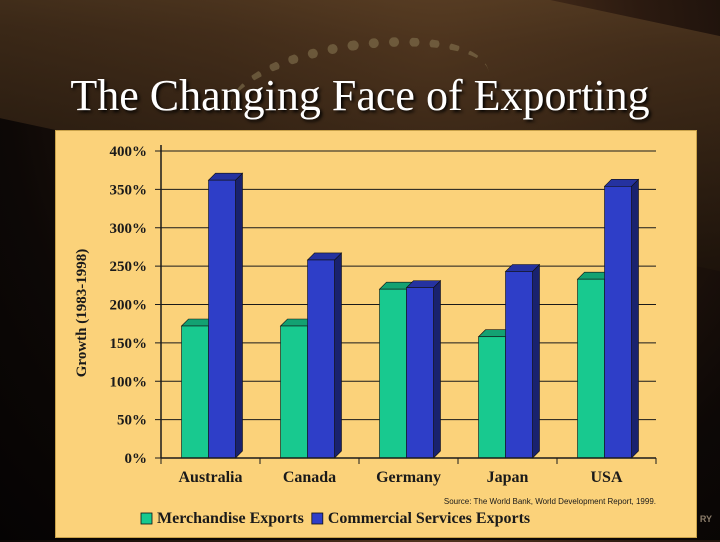  What do you see at coordinates (705, 519) in the screenshot?
I see `watermark-text: RY` at bounding box center [705, 519].